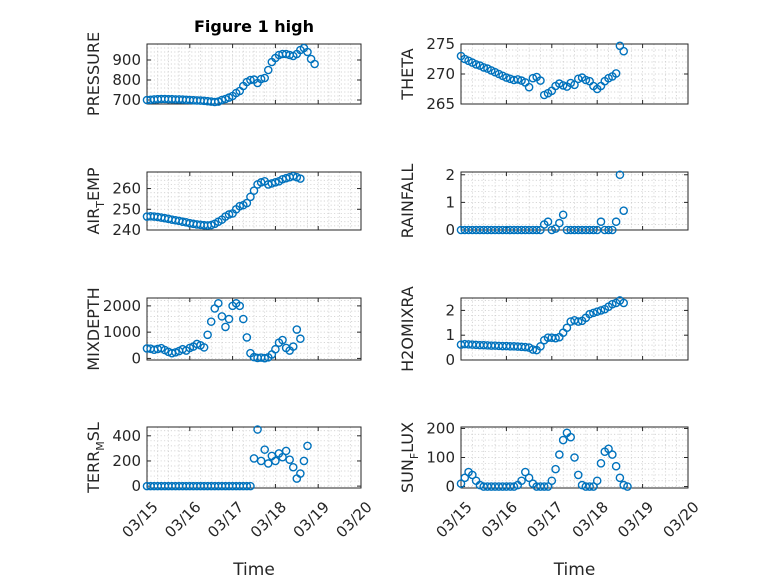 The image size is (778, 583). What do you see at coordinates (126, 189) in the screenshot?
I see `y-tick-label: 260` at bounding box center [126, 189].